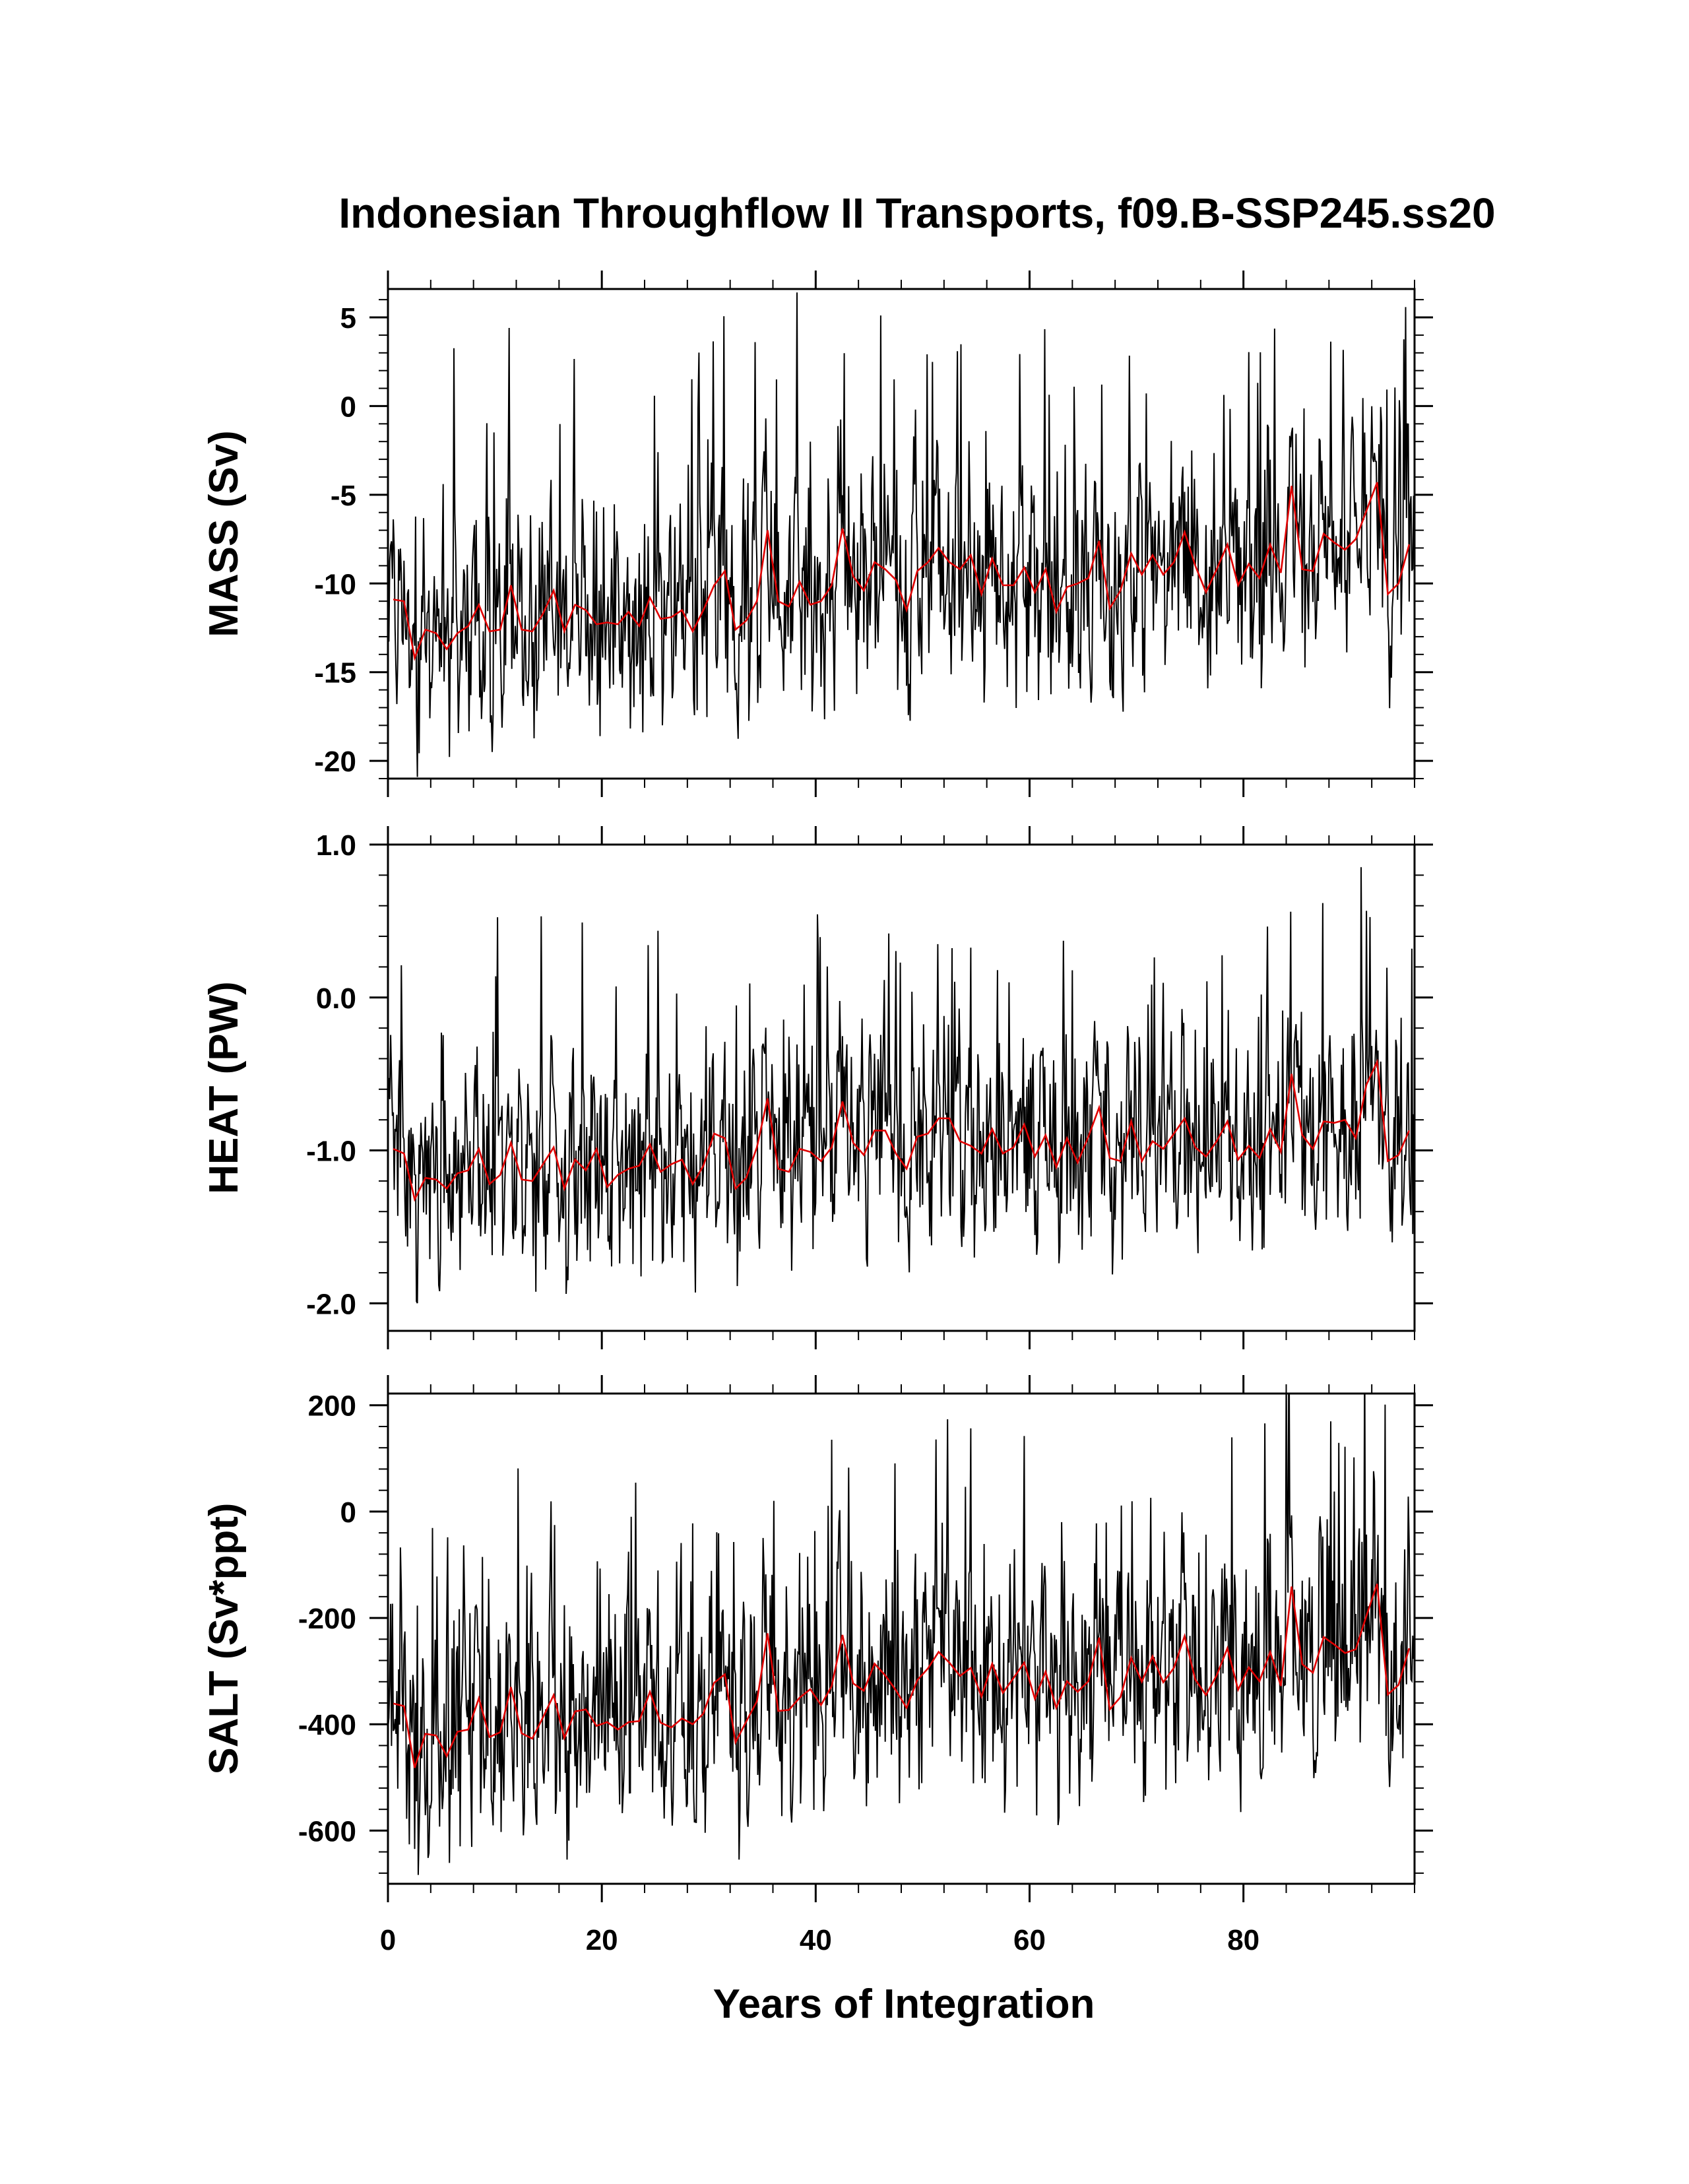  Describe the element at coordinates (335, 762) in the screenshot. I see `y-tick-label: -20` at that location.